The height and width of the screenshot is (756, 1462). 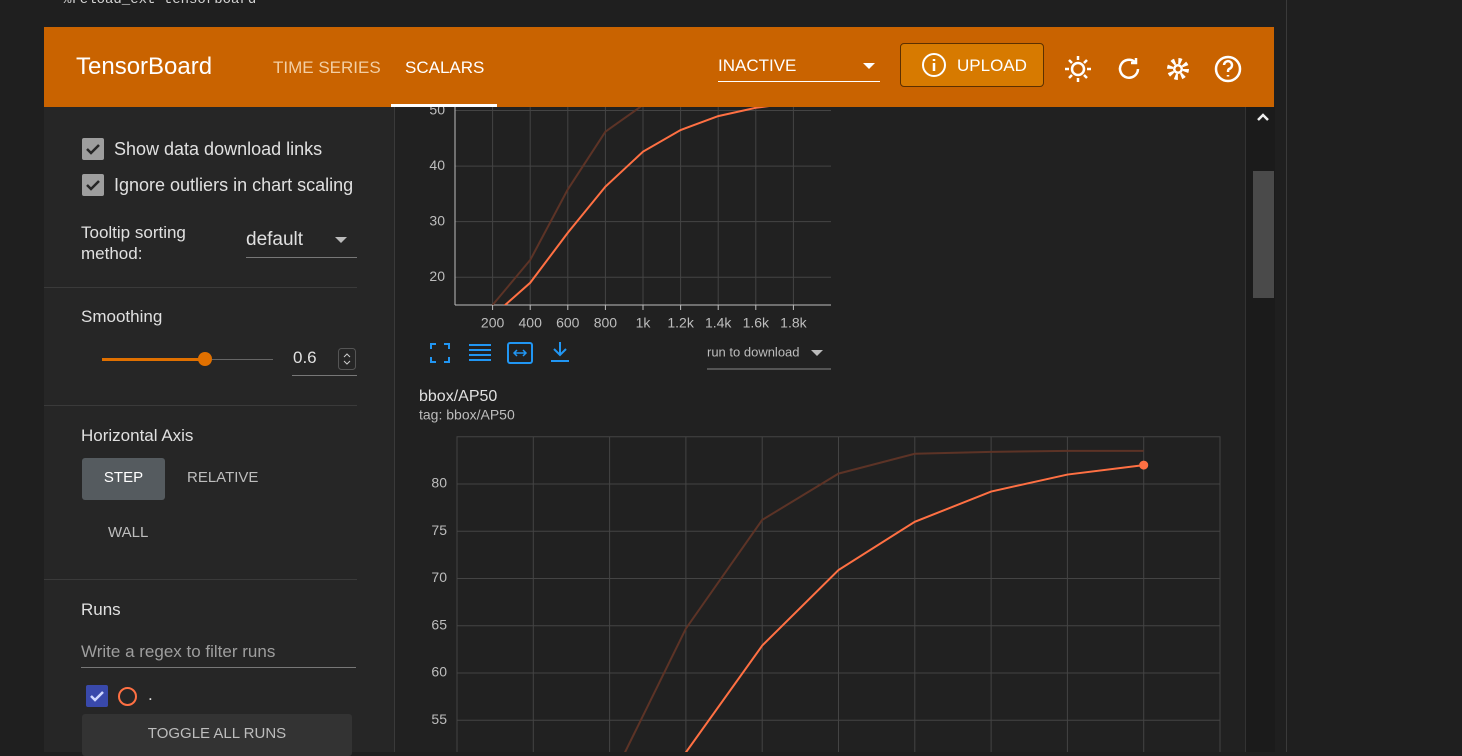 What do you see at coordinates (718, 323) in the screenshot?
I see `x-tick-label: 1.4k` at bounding box center [718, 323].